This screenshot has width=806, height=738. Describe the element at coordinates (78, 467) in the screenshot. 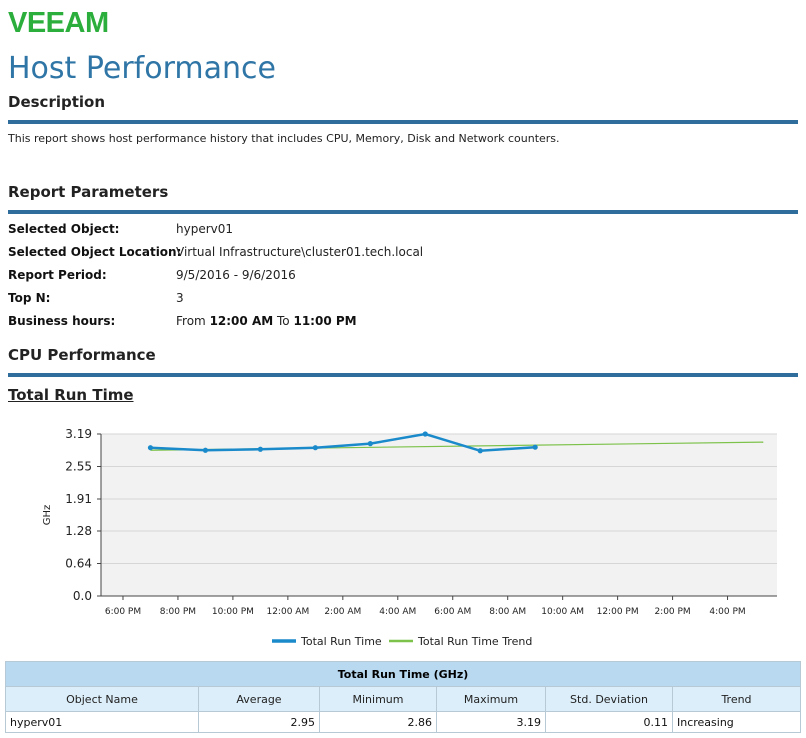

I see `y-tick-label: 2.55` at that location.